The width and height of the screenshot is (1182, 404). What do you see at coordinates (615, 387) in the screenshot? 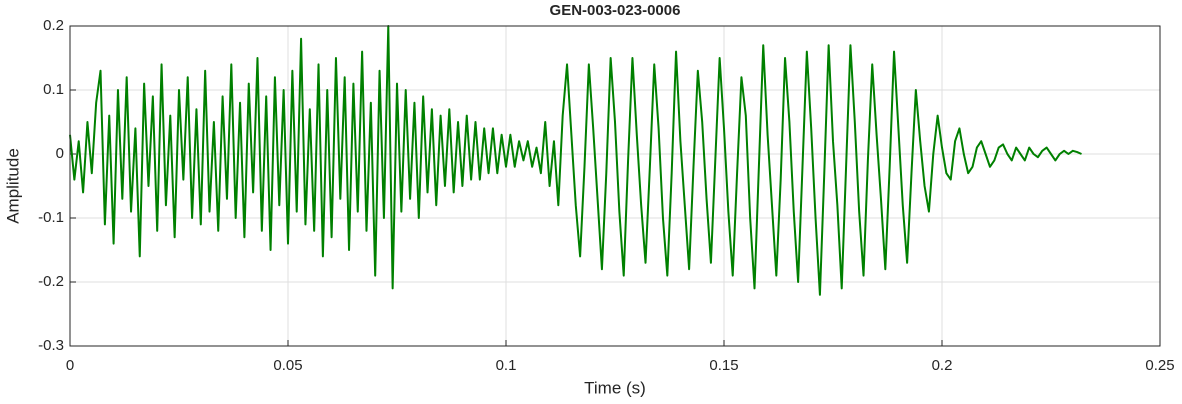
I see `x-axis-label: Time (s)` at bounding box center [615, 387].